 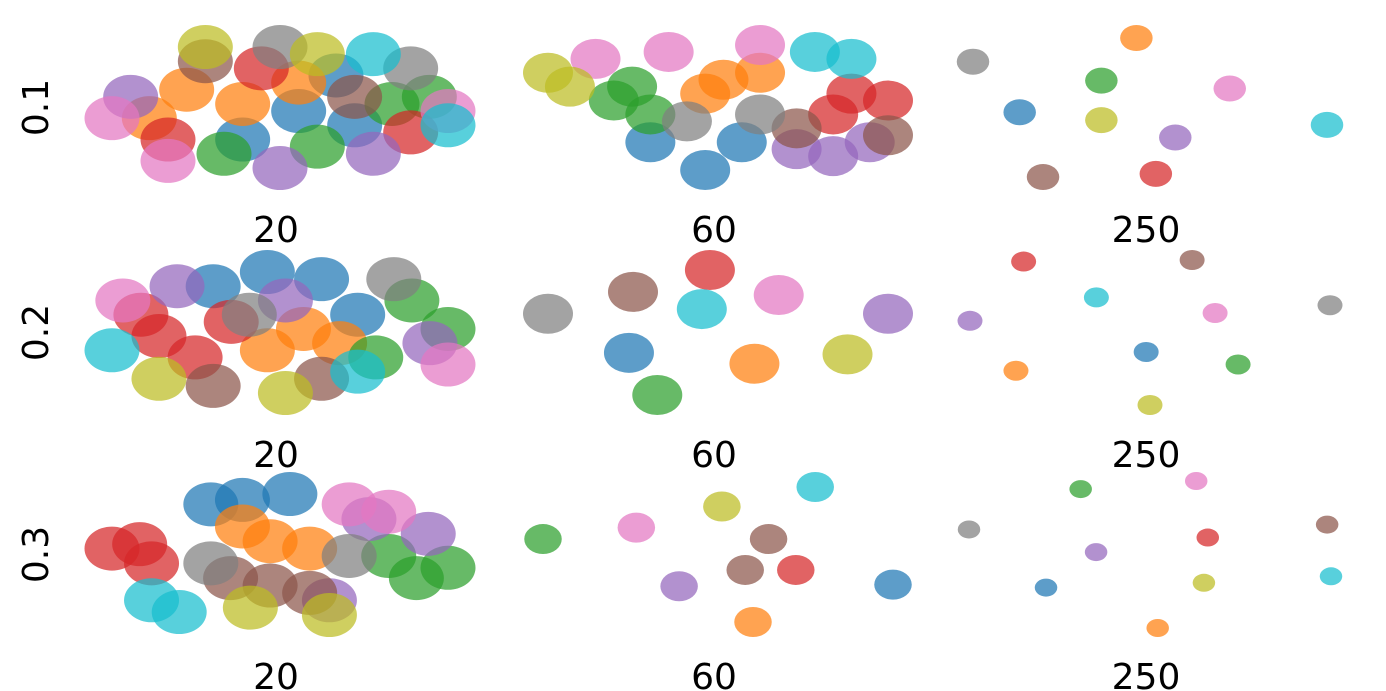 What do you see at coordinates (36, 332) in the screenshot?
I see `row-label: 0.2` at bounding box center [36, 332].